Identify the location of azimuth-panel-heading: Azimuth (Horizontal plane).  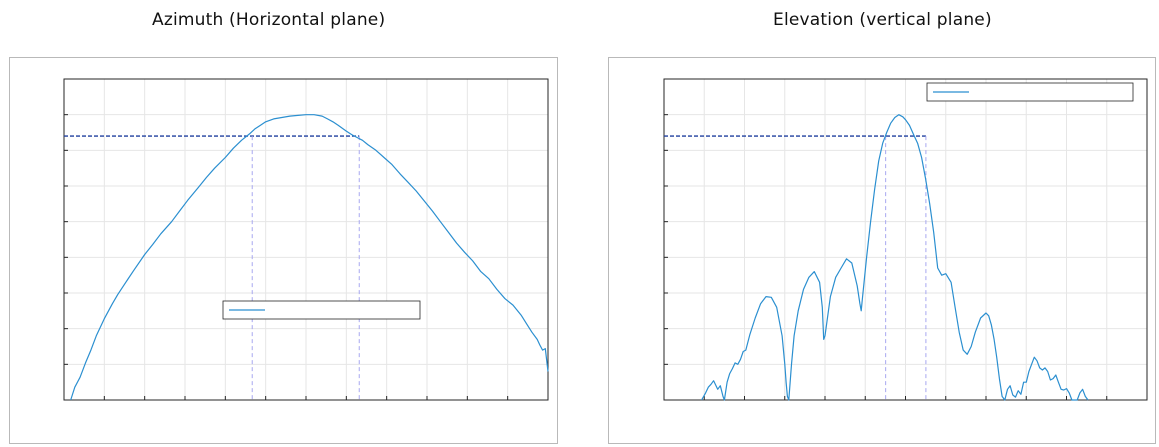
(269, 20).